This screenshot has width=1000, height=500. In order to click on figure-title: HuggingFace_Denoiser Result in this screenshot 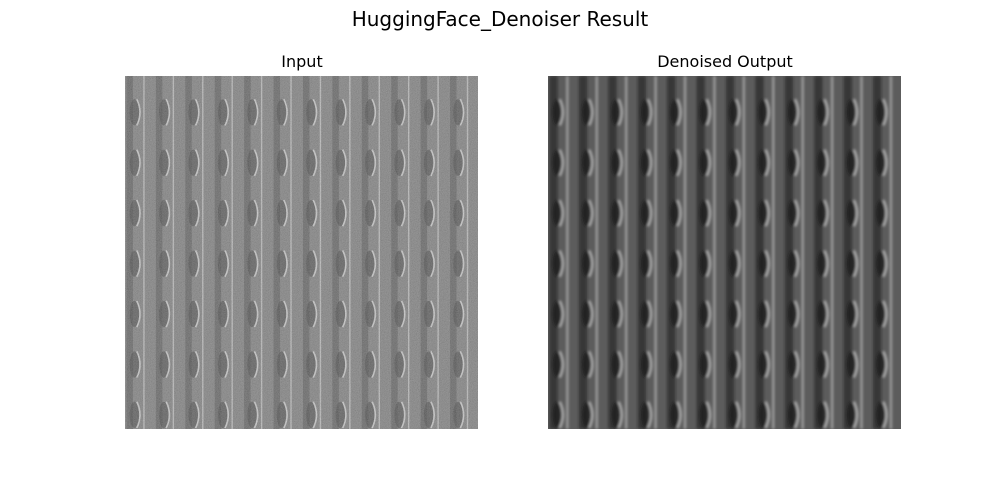, I will do `click(500, 19)`.